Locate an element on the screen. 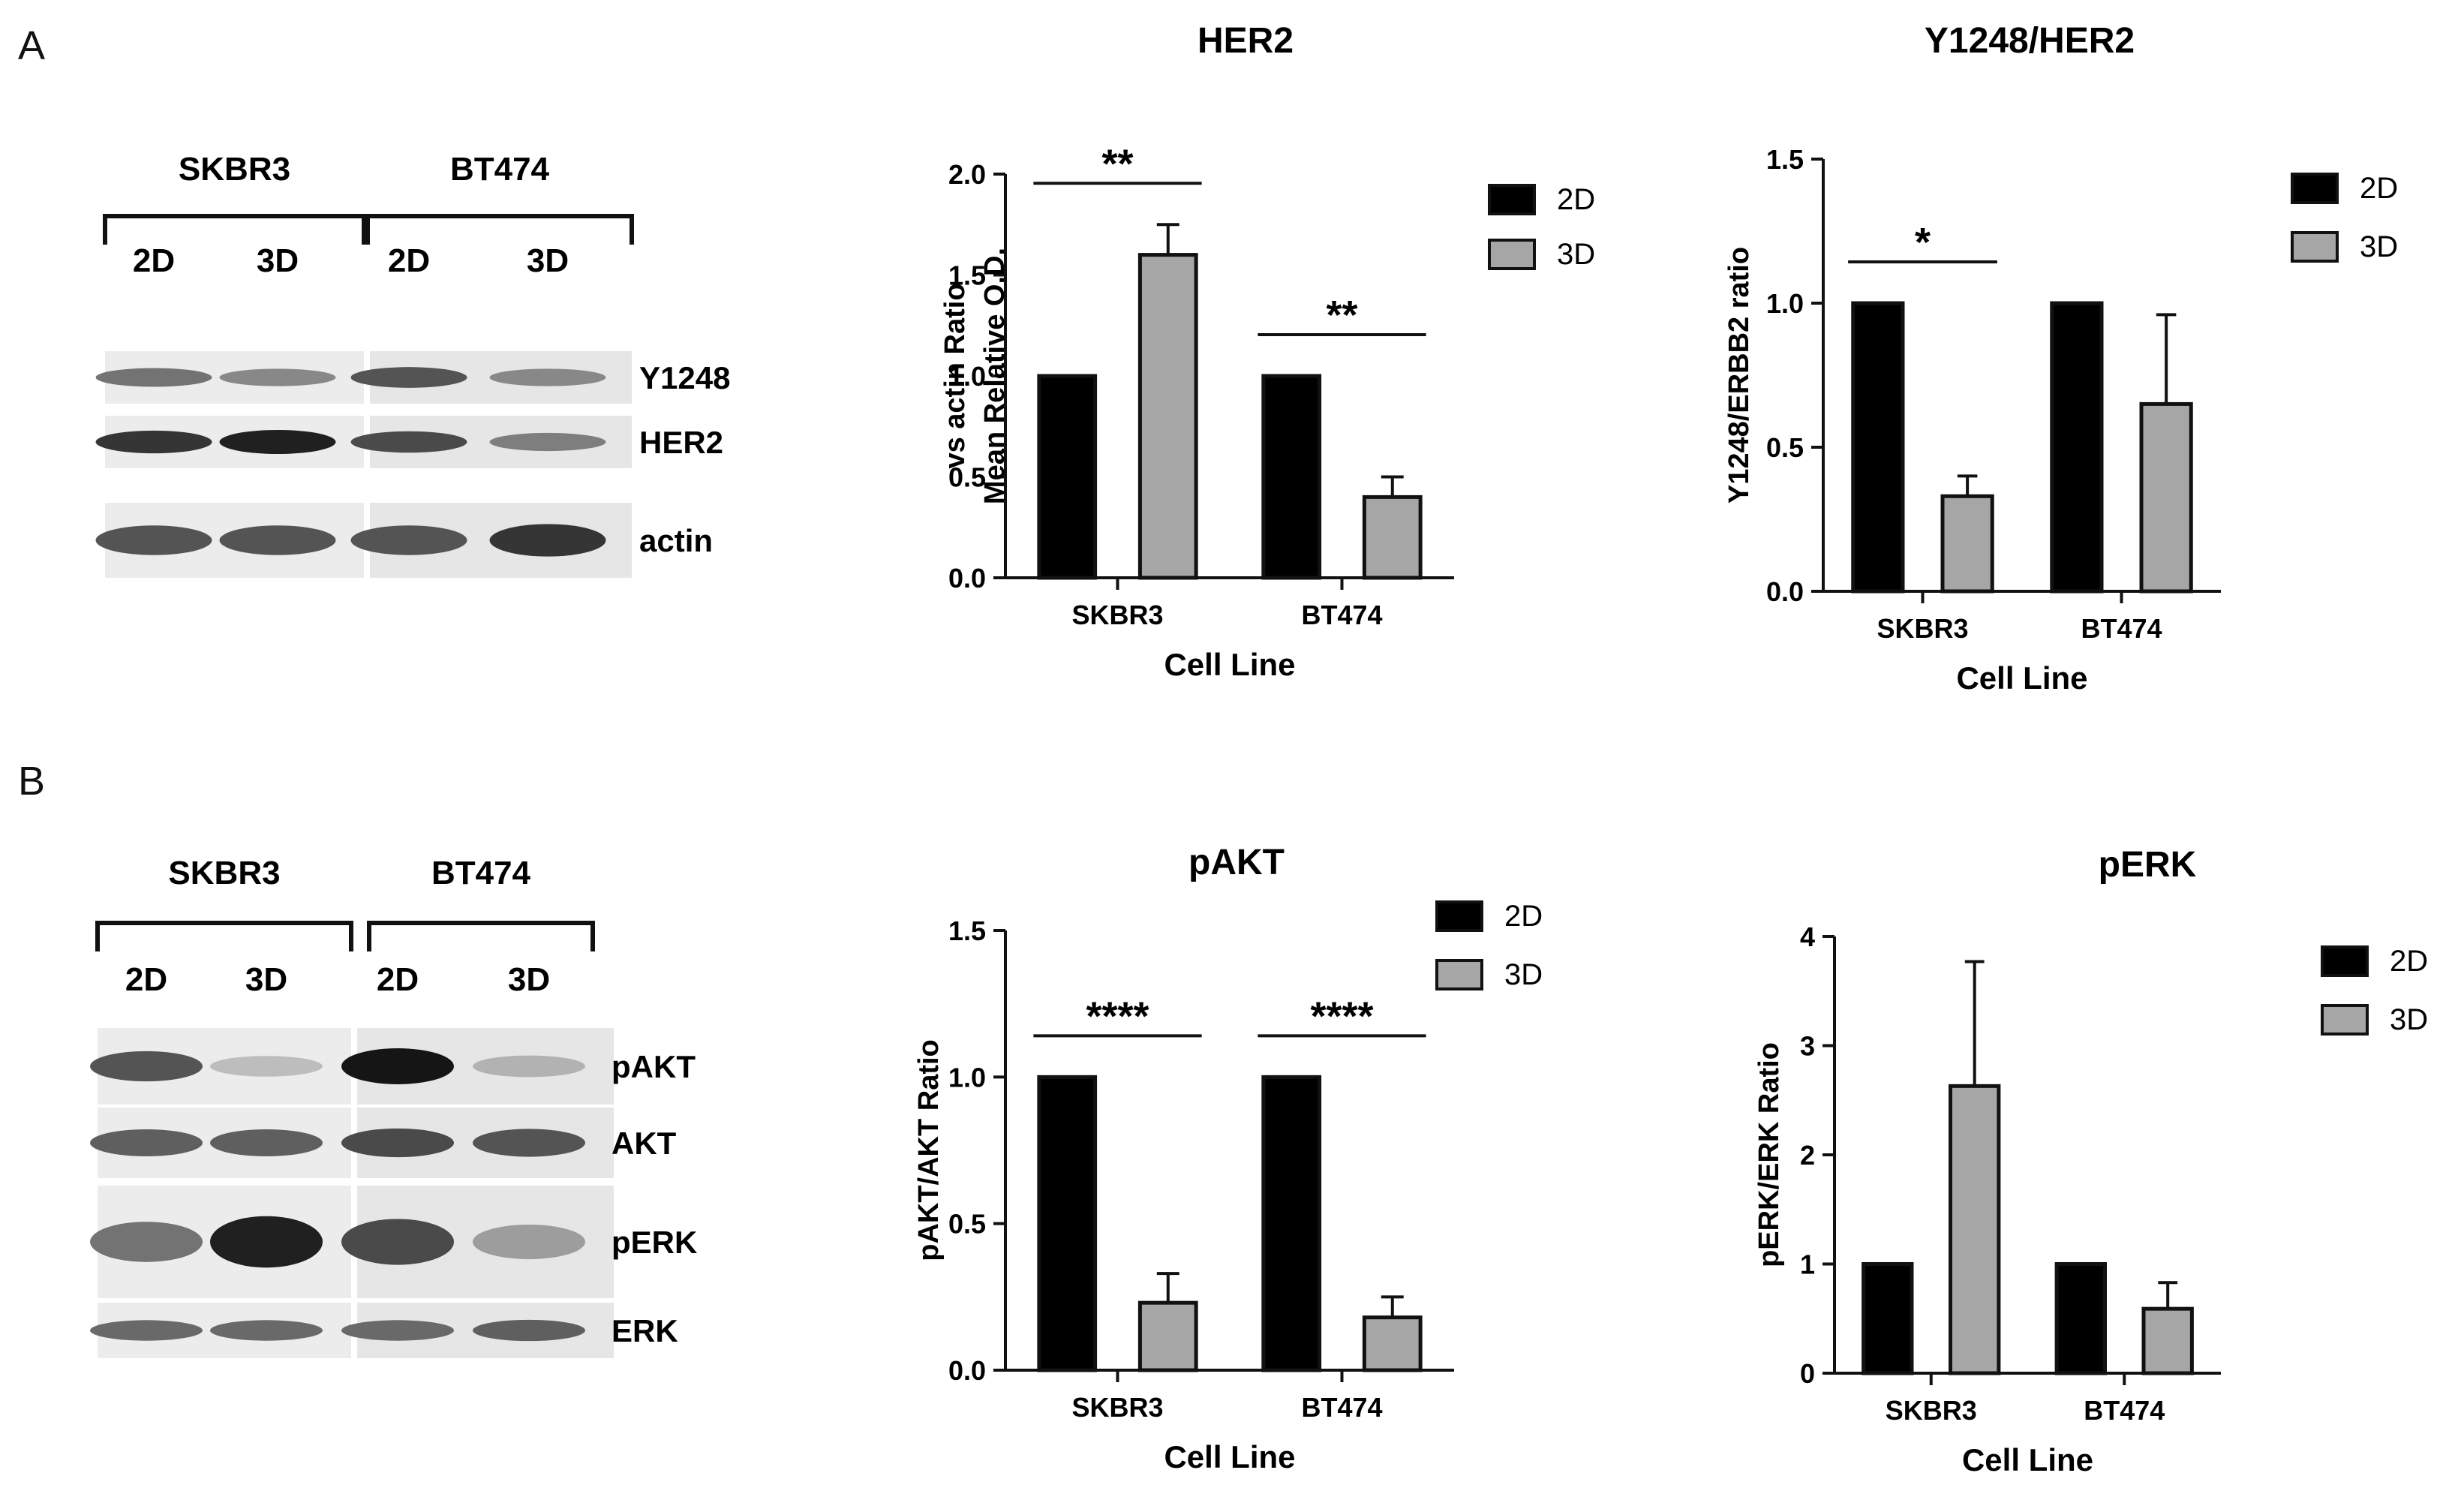  panel-letter-b: B is located at coordinates (32, 782).